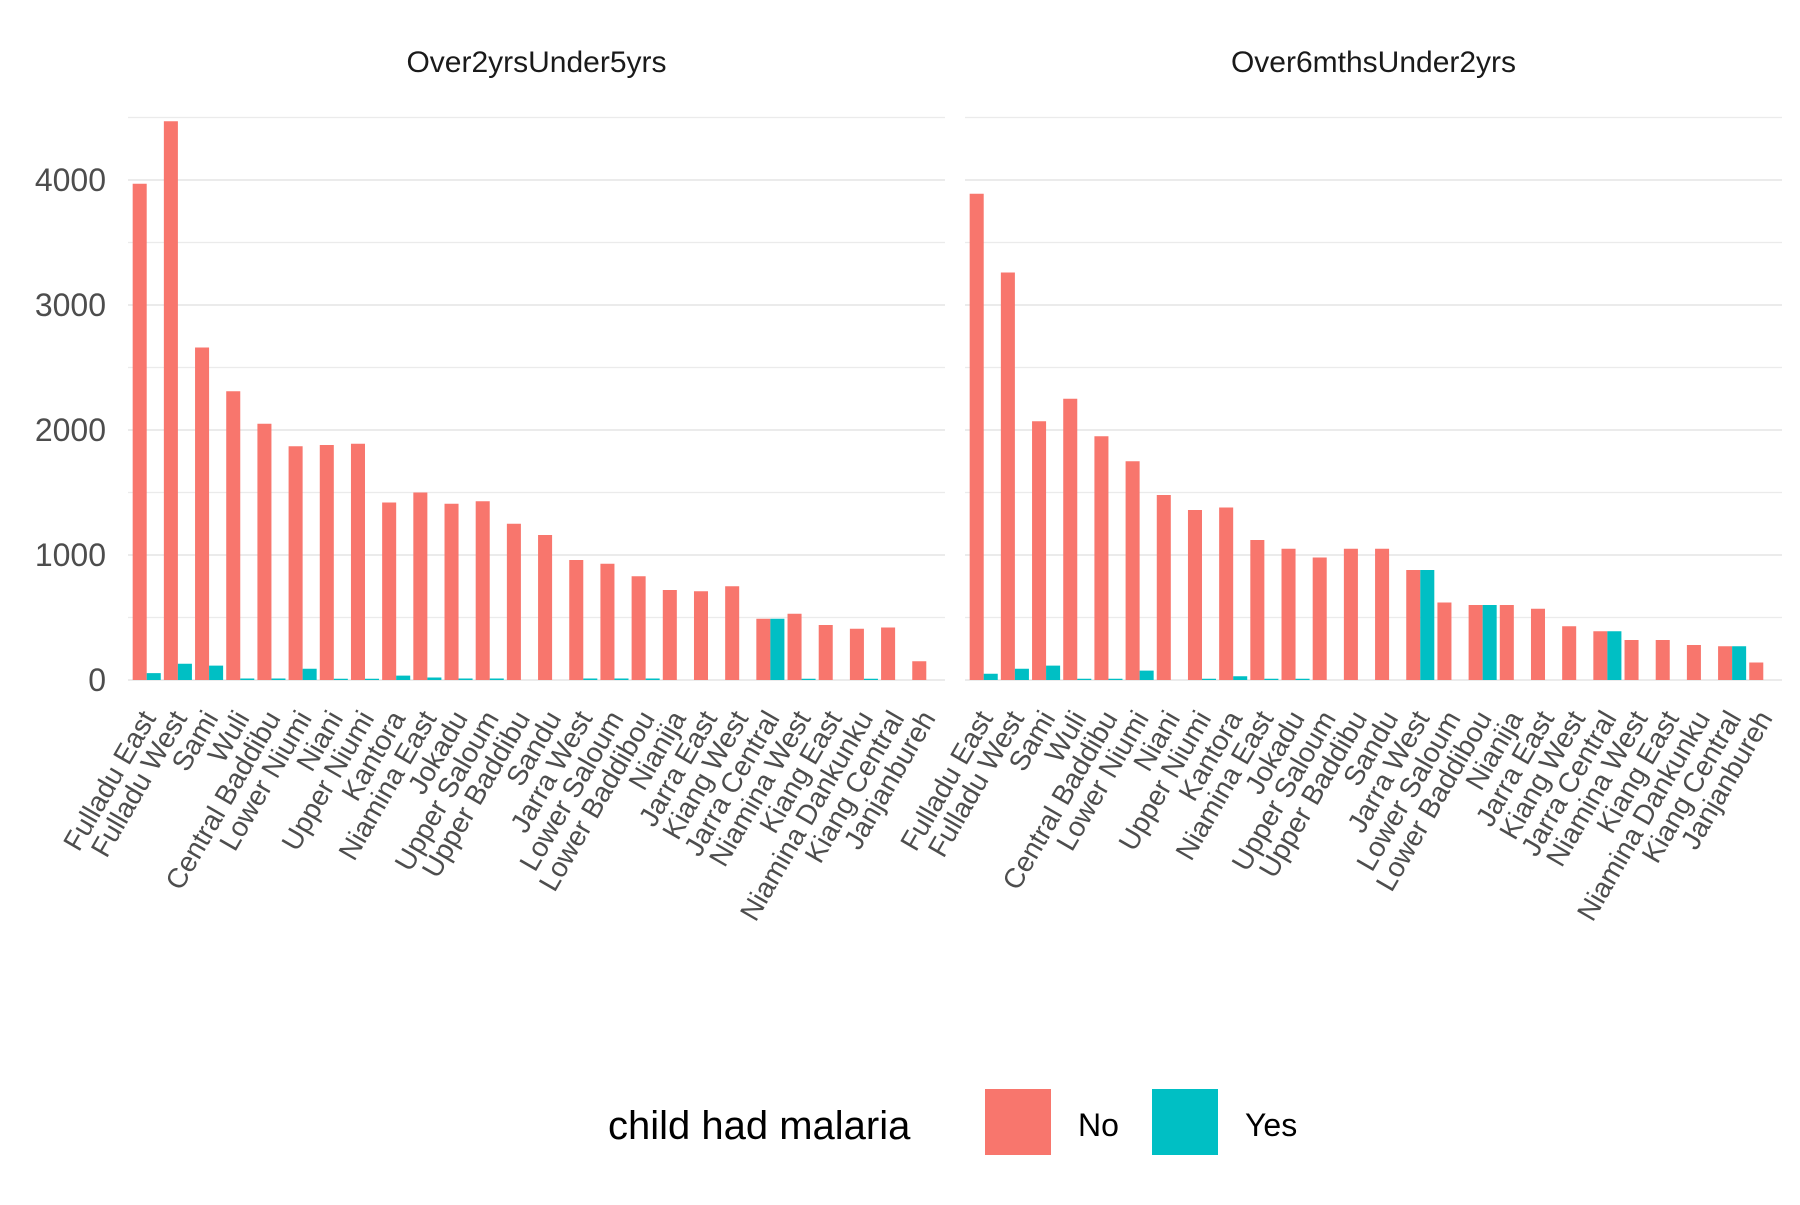  Describe the element at coordinates (1018, 1122) in the screenshot. I see `legend-key-no` at that location.